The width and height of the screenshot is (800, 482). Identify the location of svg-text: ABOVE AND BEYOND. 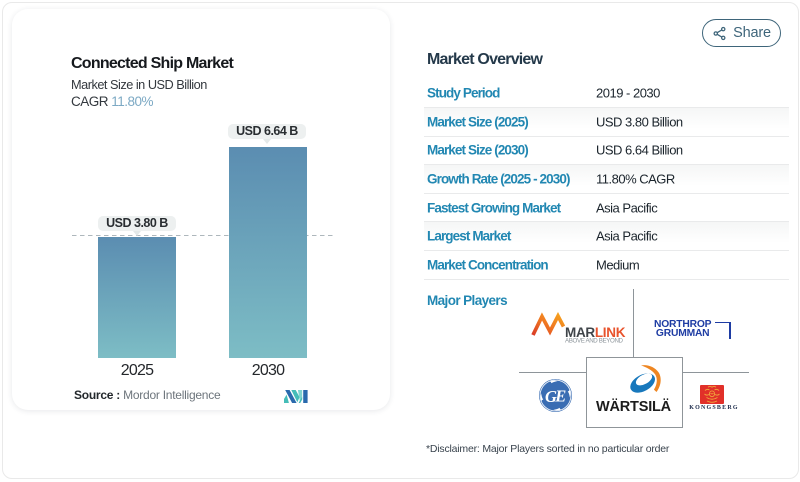
(594, 341).